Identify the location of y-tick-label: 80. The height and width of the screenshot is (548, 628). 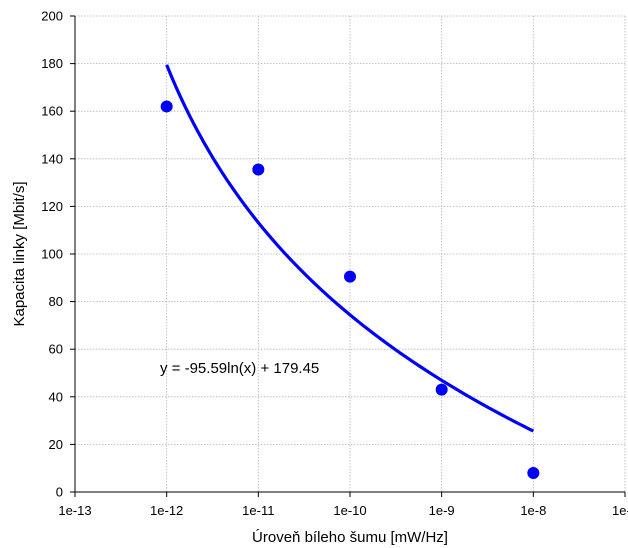
(56, 301).